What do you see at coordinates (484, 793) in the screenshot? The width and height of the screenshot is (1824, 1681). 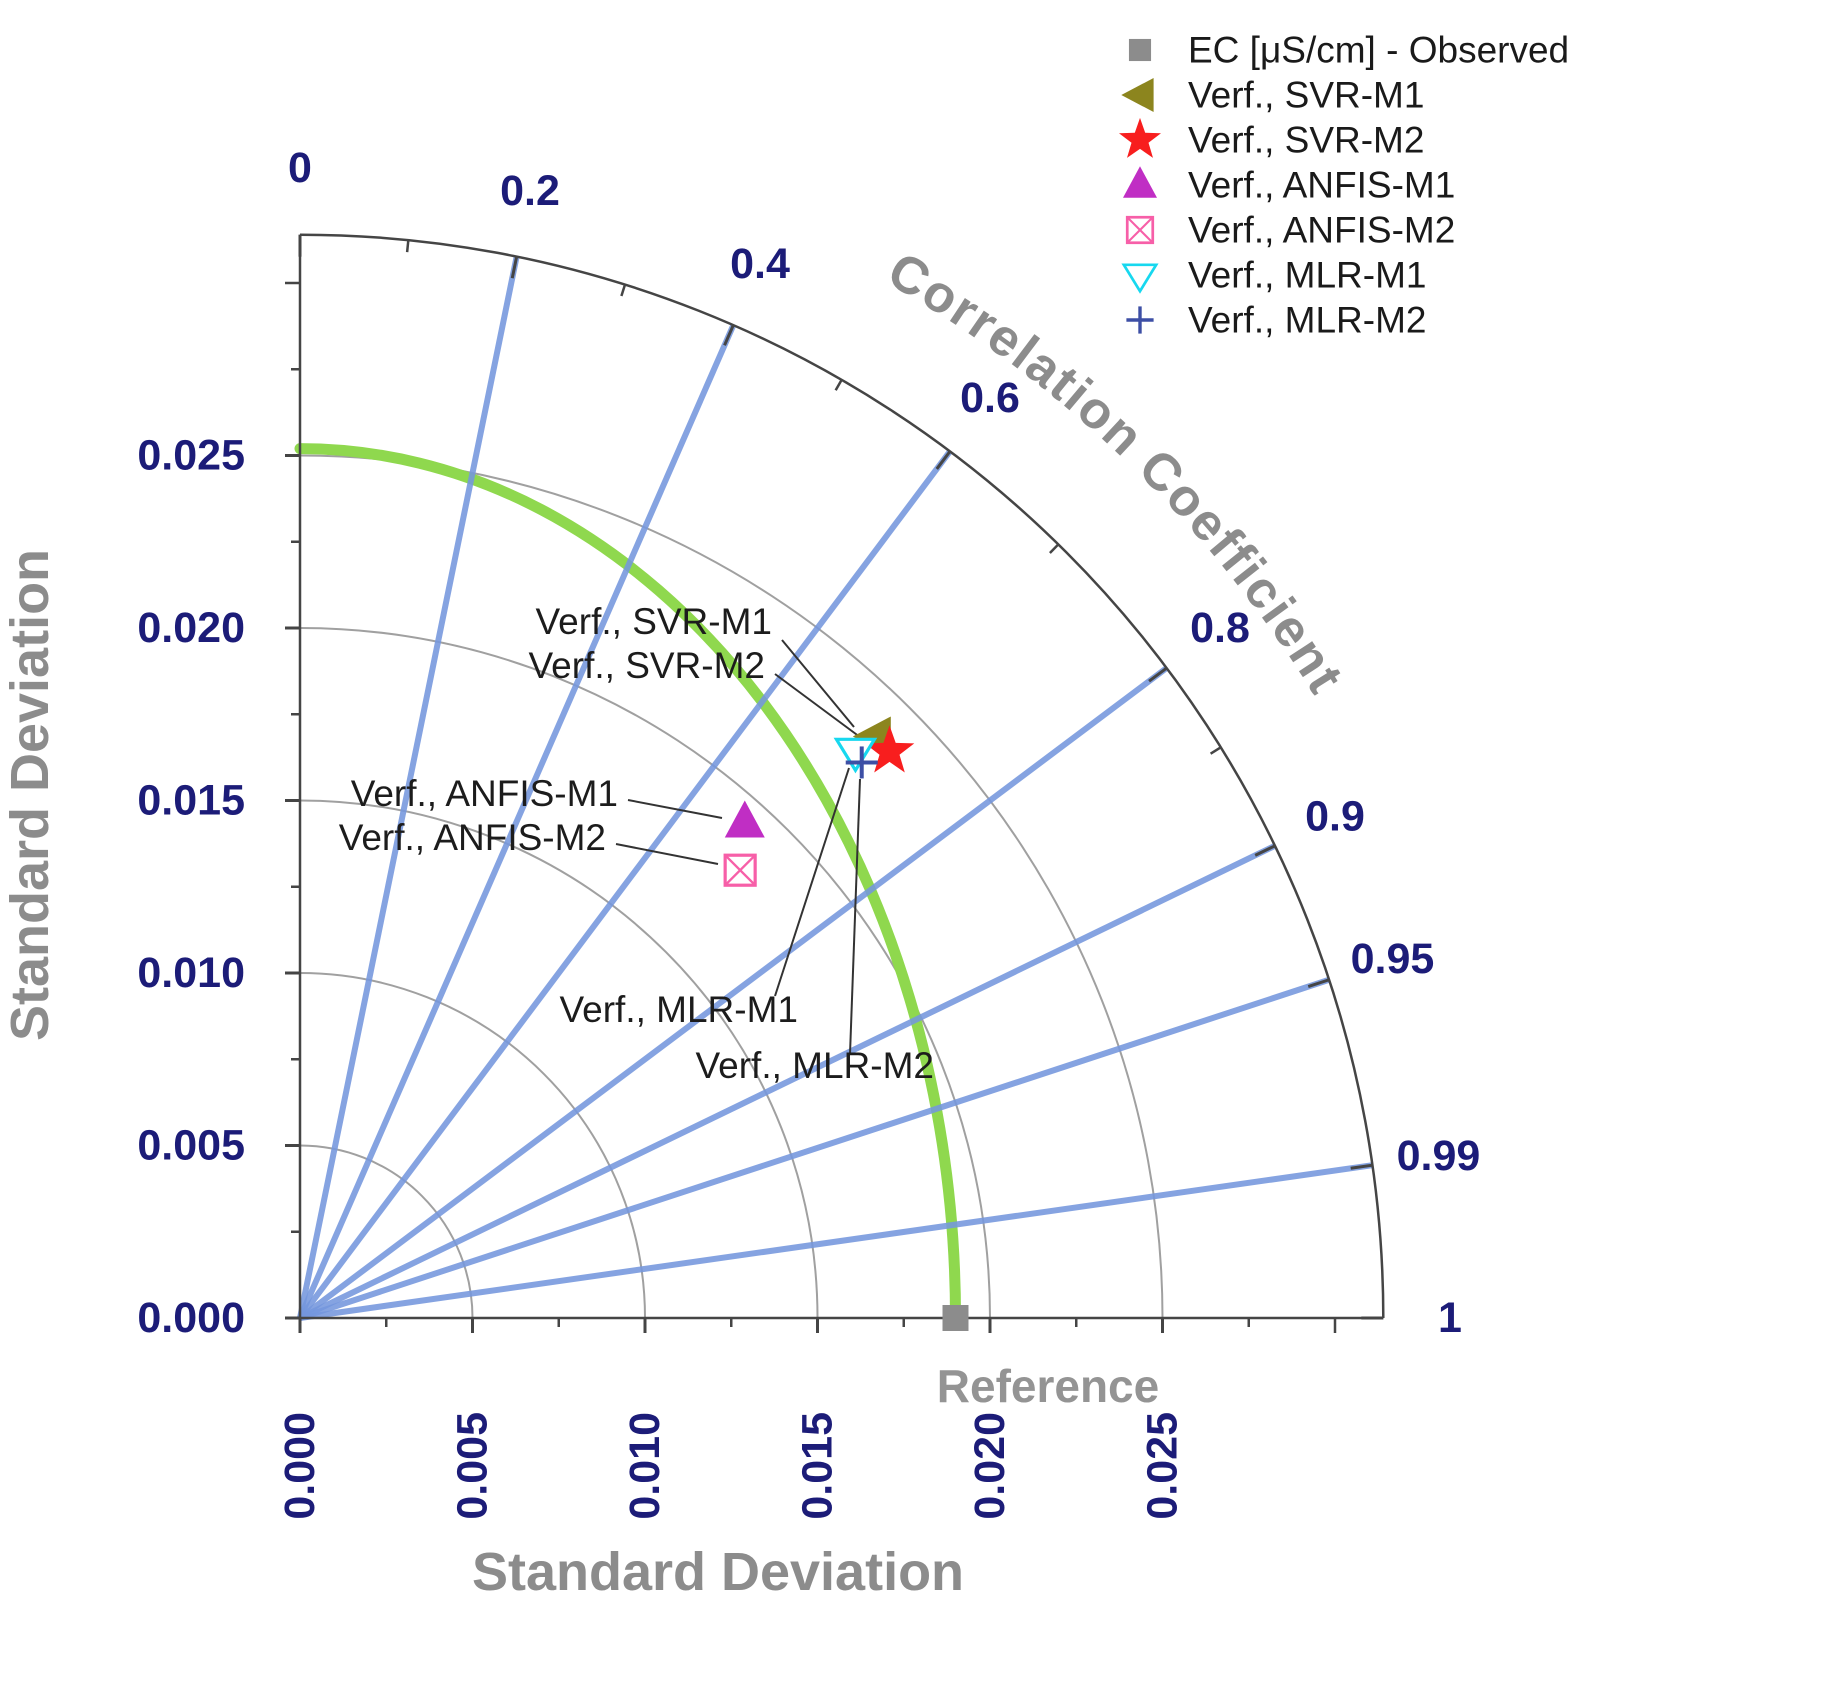 I see `annotation-label: Verf., ANFIS-M1` at bounding box center [484, 793].